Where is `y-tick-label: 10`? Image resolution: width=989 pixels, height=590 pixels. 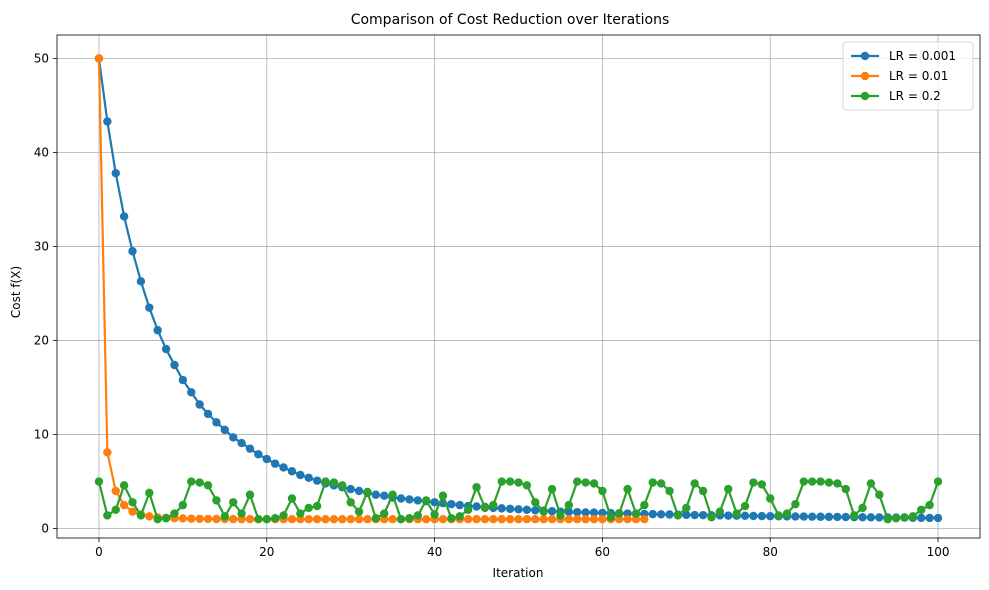
y-tick-label: 10 is located at coordinates (41, 435).